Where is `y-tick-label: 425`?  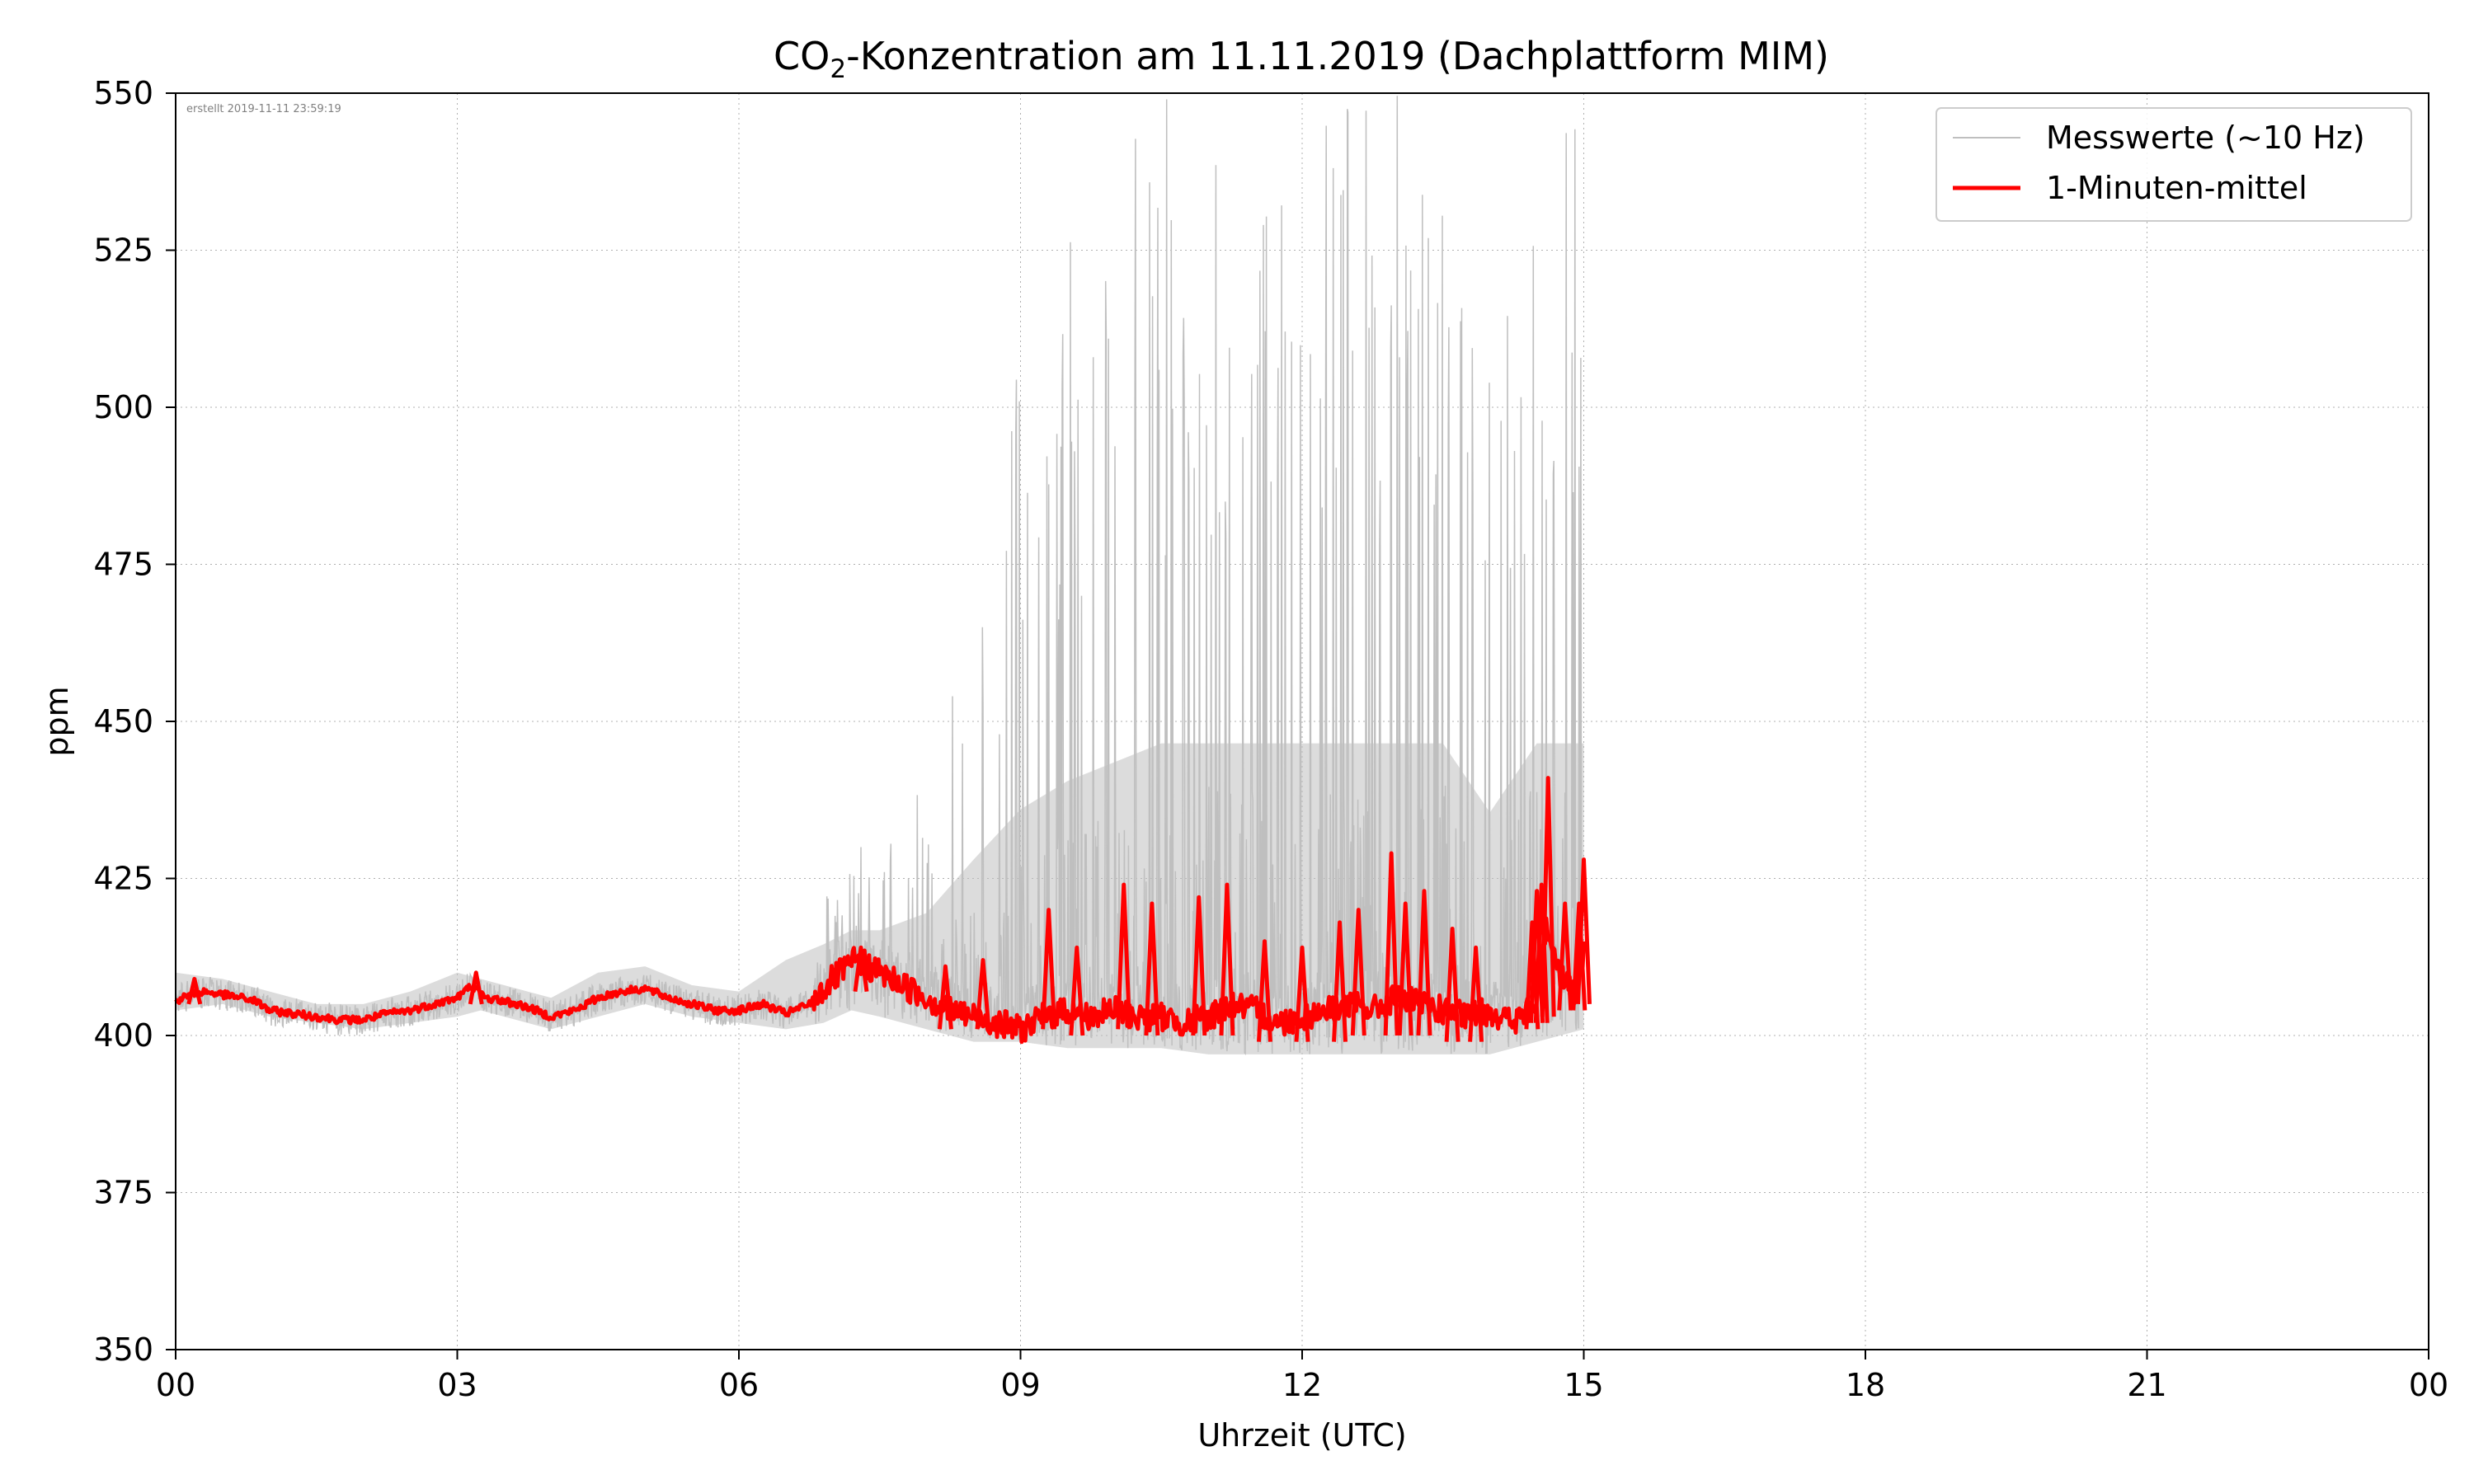 y-tick-label: 425 is located at coordinates (123, 879).